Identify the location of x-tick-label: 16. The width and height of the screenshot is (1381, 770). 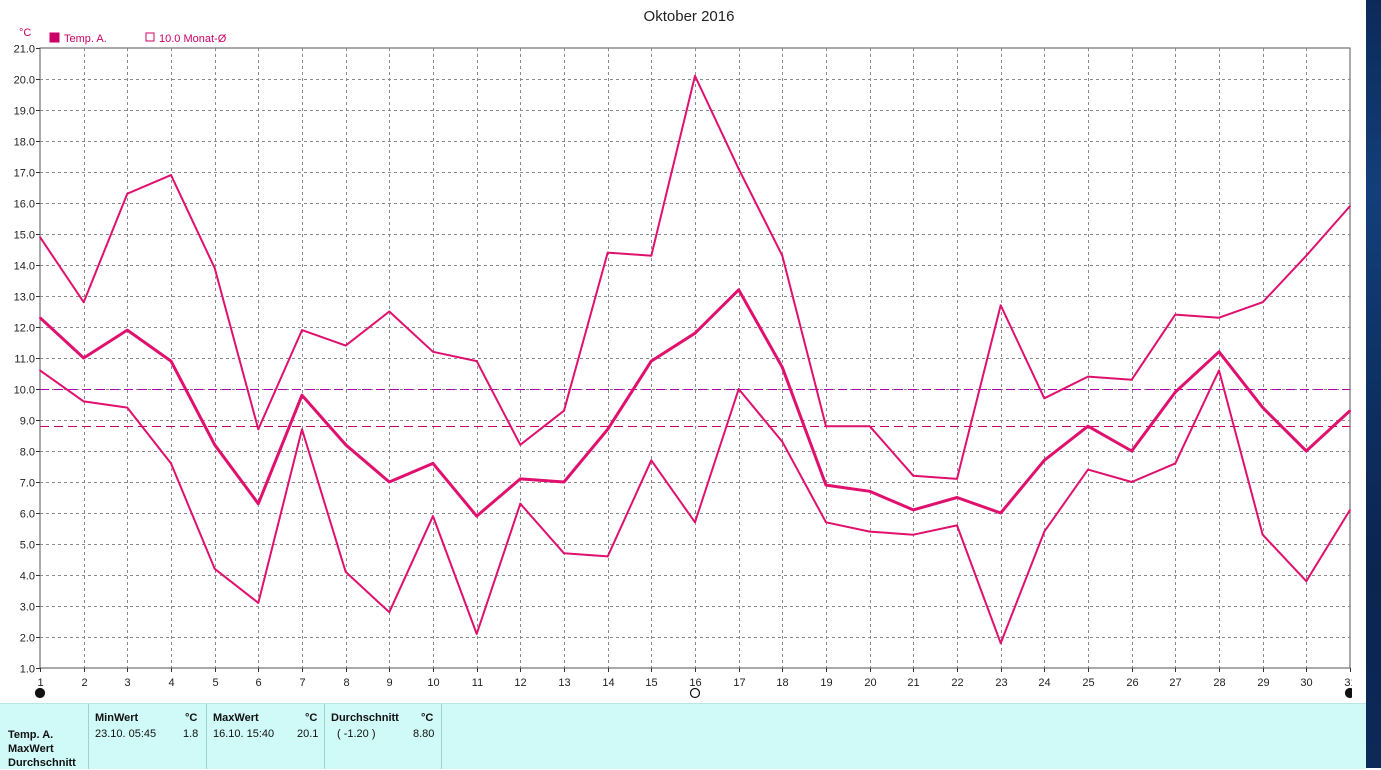
(695, 683).